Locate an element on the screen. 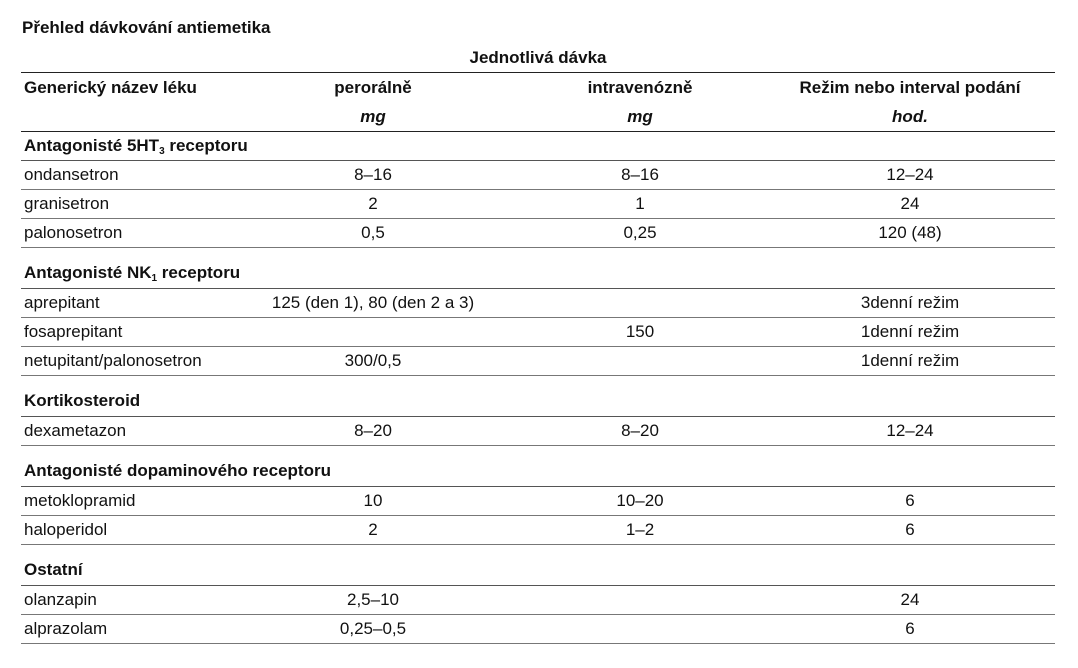 The image size is (1078, 668). group-header-row: Jednotlivá dávka is located at coordinates (538, 58).